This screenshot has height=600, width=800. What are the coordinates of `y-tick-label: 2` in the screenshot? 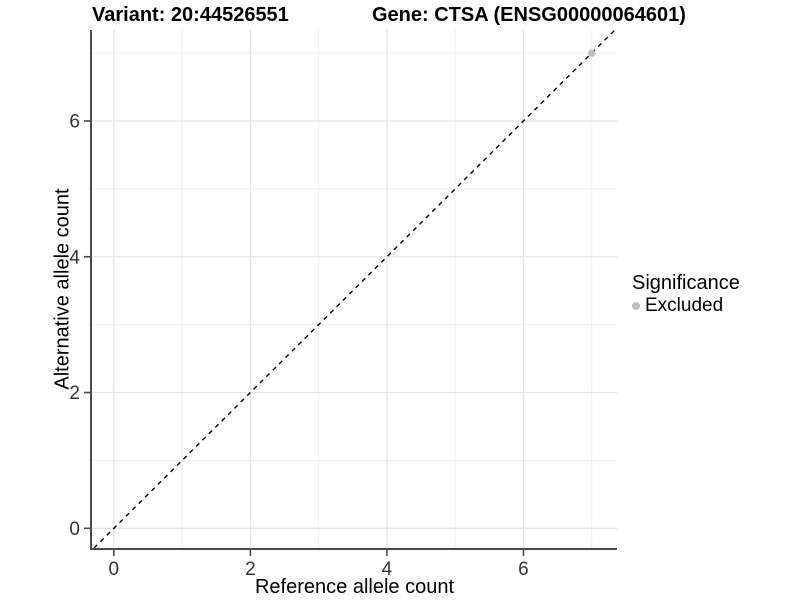 It's located at (74, 393).